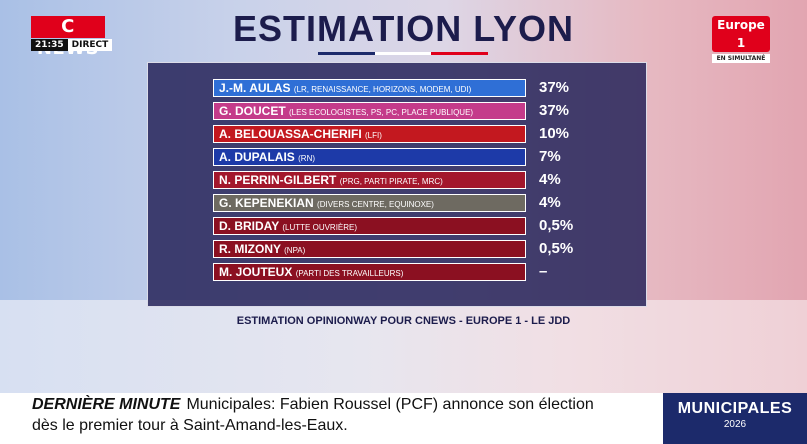 The width and height of the screenshot is (807, 444). What do you see at coordinates (106, 404) in the screenshot?
I see `ticker-label: DERNIÈRE MINUTE` at bounding box center [106, 404].